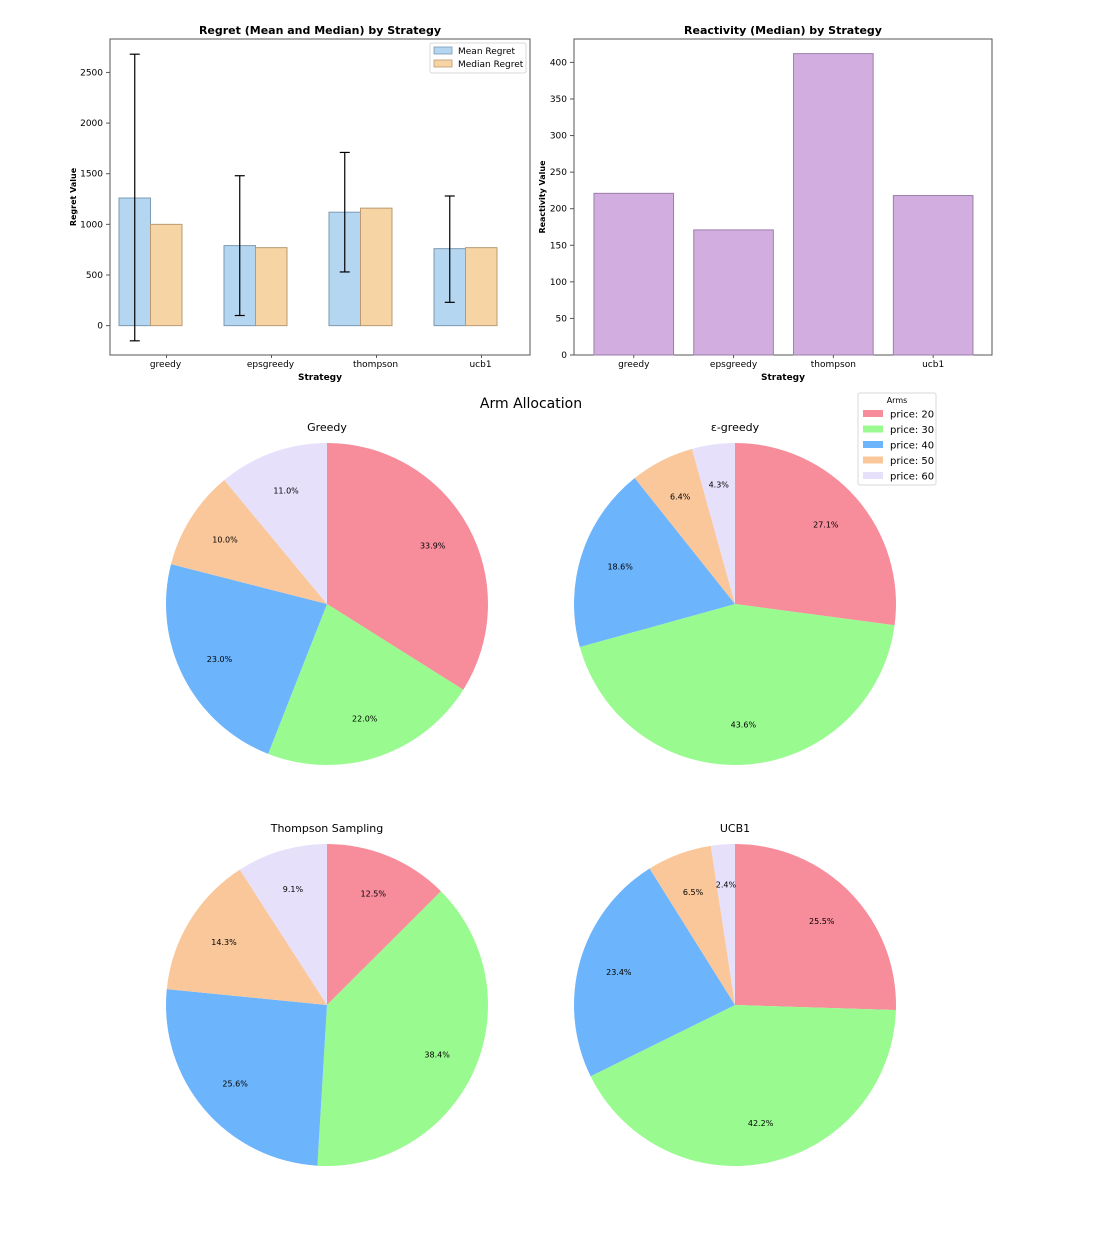  I want to click on reactivity-y-axis-label: Reactivity Value, so click(542, 197).